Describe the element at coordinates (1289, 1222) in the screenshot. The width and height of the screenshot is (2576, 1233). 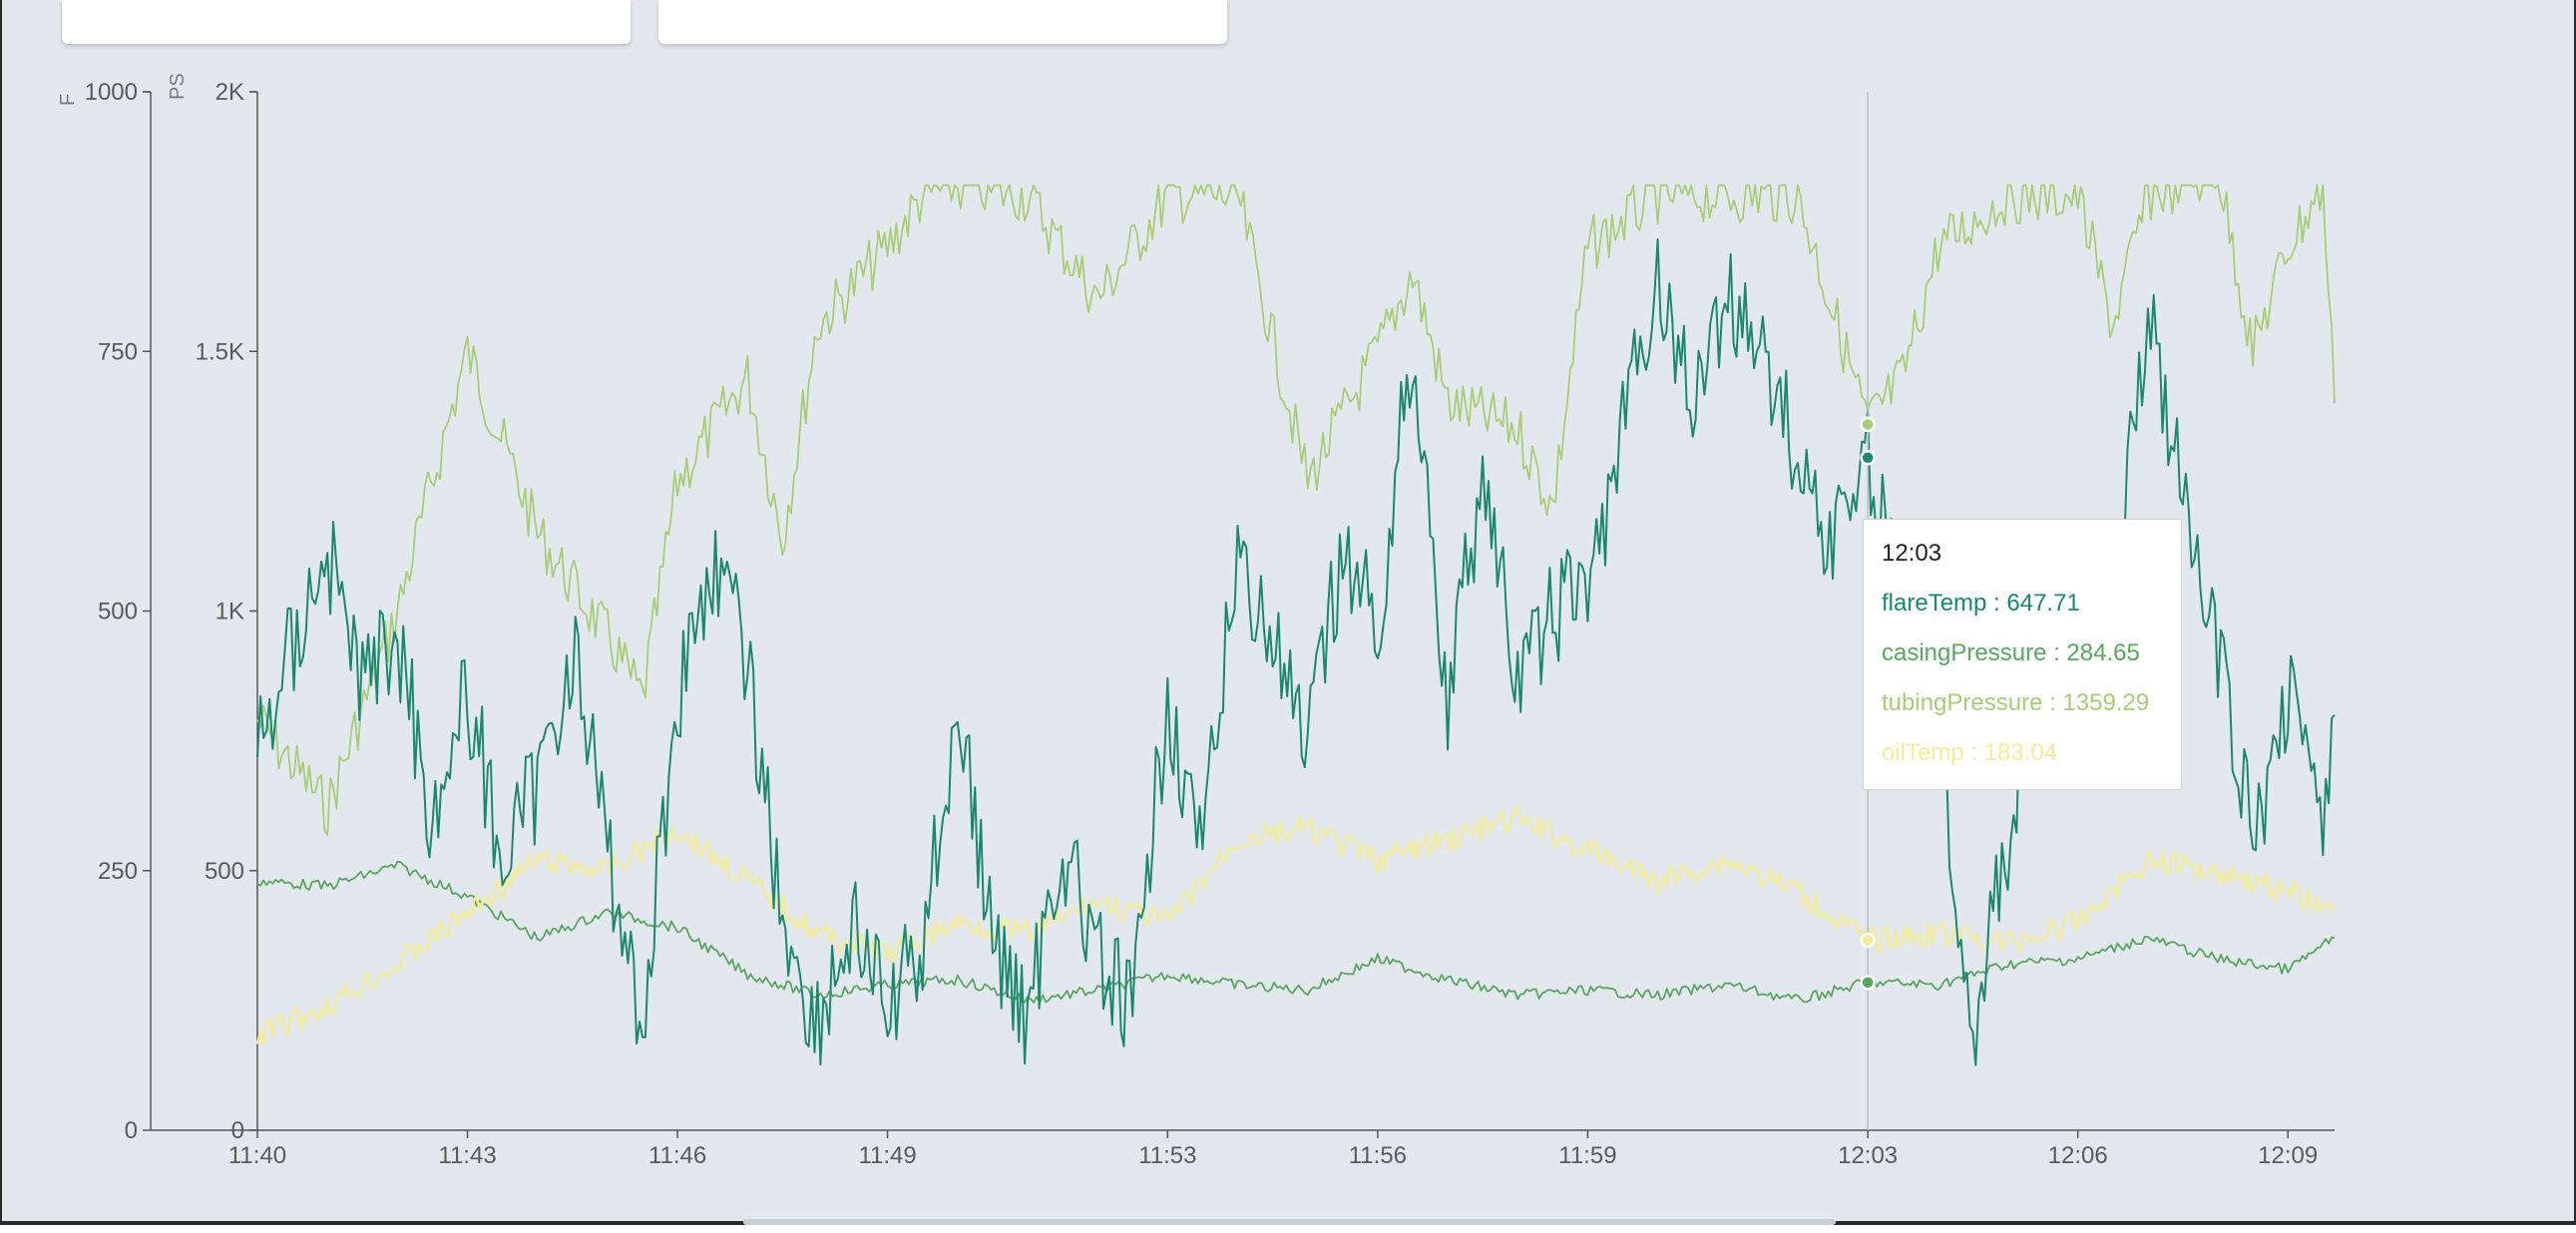
I see `horizontal-scrollbar` at that location.